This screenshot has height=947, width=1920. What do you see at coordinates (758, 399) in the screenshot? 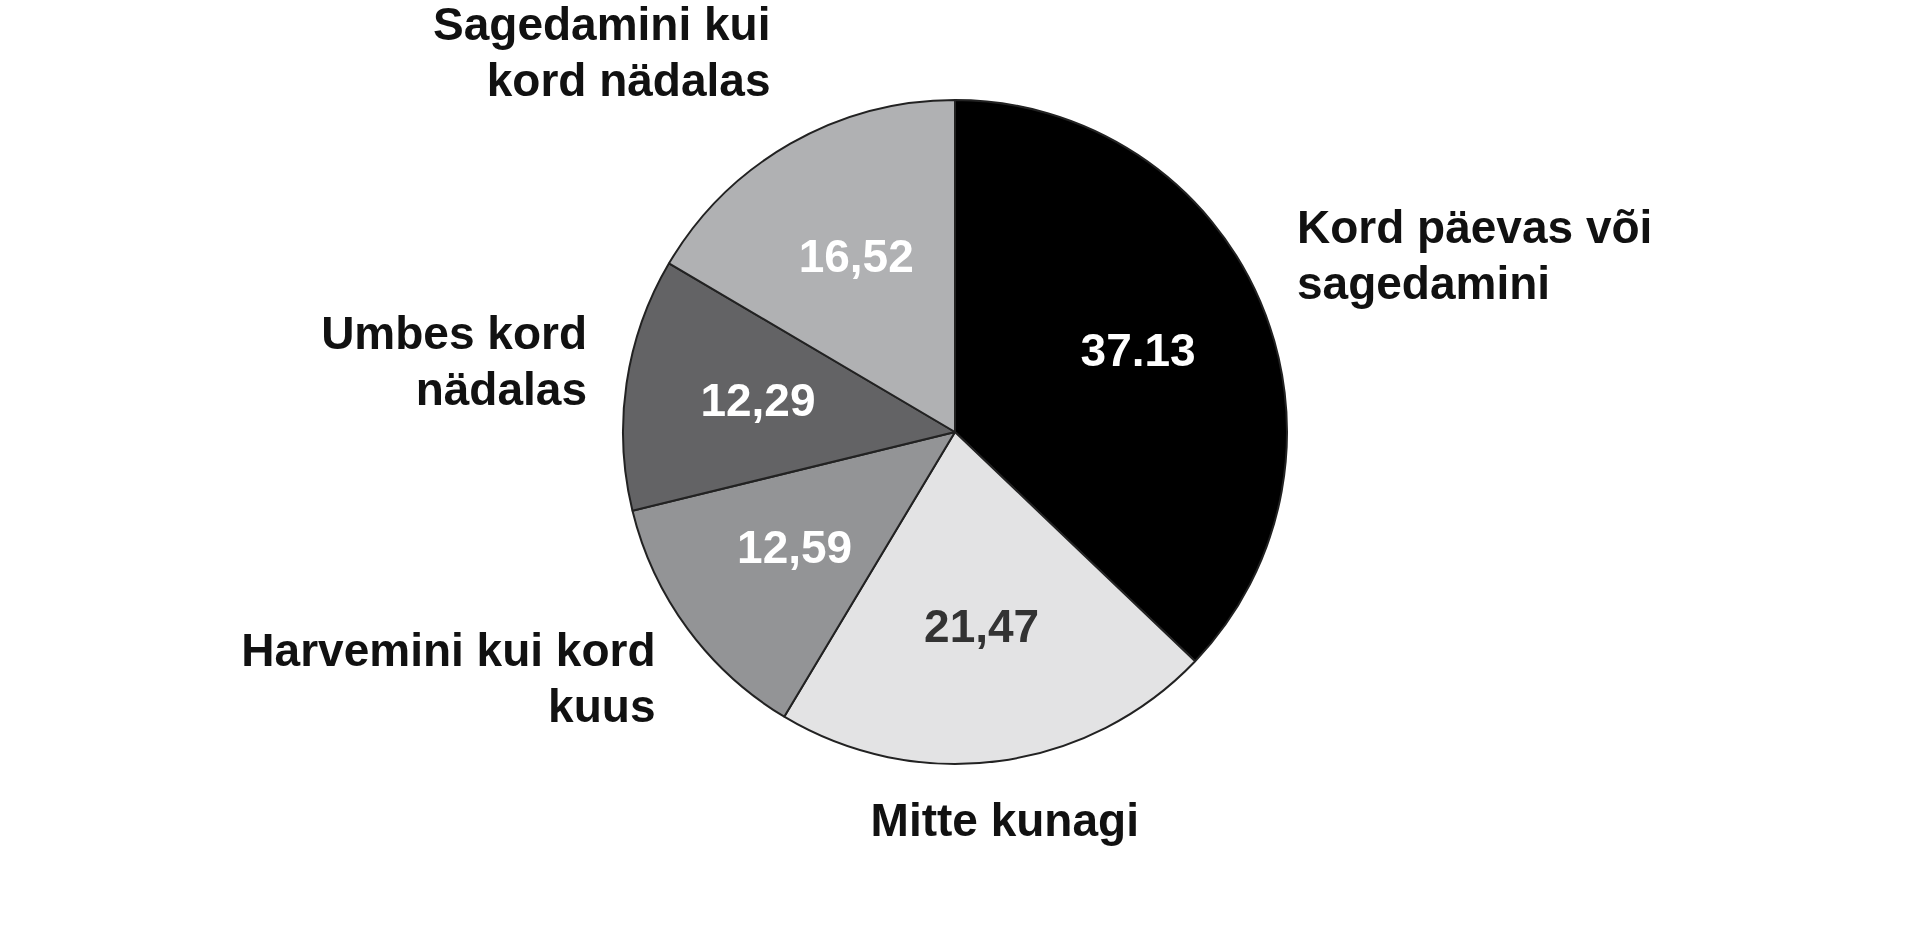
I see `data-label: 12,29` at bounding box center [758, 399].